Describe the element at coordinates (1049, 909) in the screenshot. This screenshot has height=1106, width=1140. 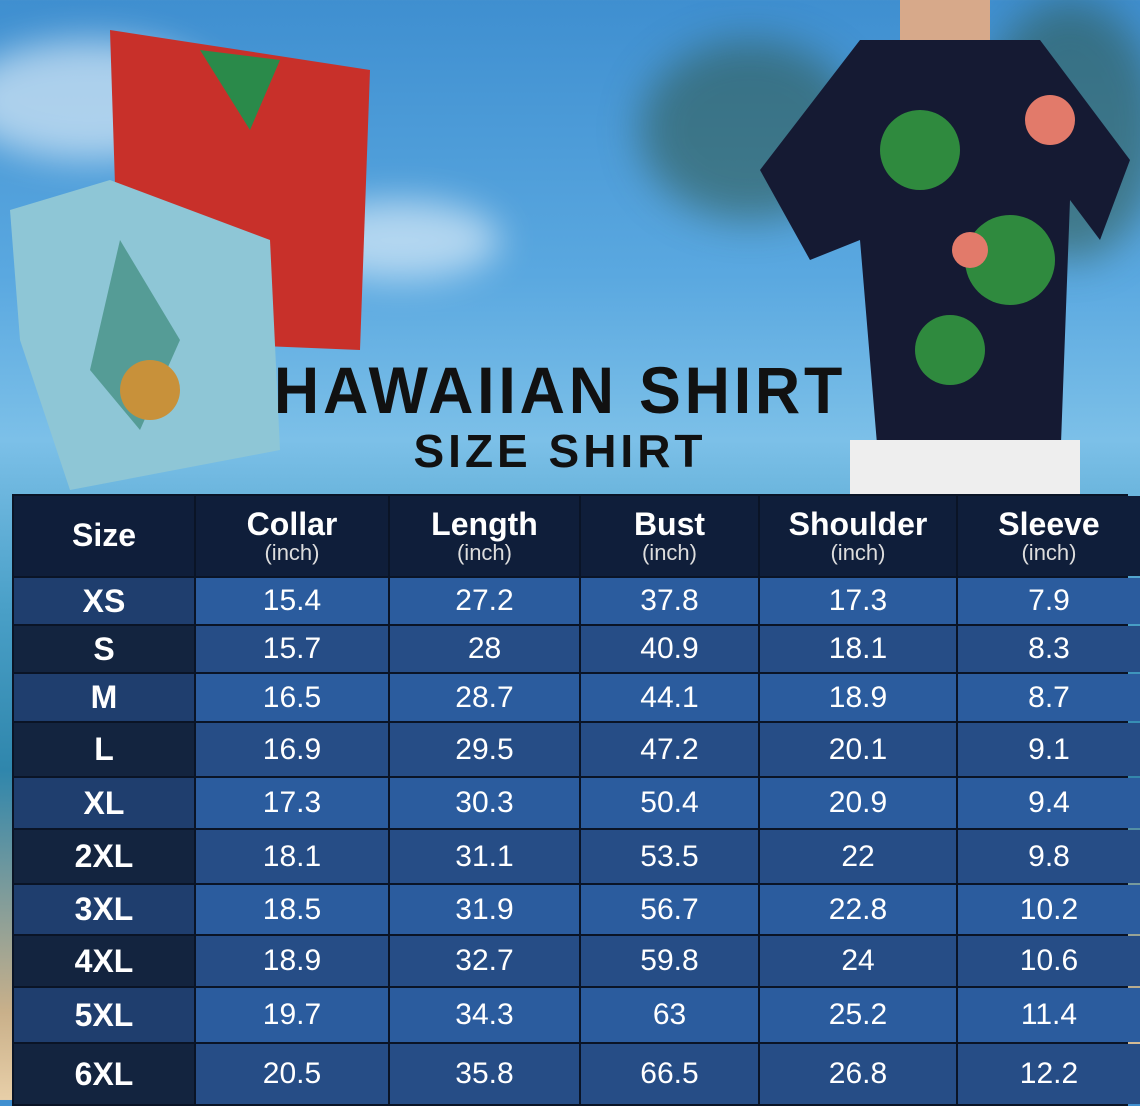
I see `table-cell: 10.2` at that location.